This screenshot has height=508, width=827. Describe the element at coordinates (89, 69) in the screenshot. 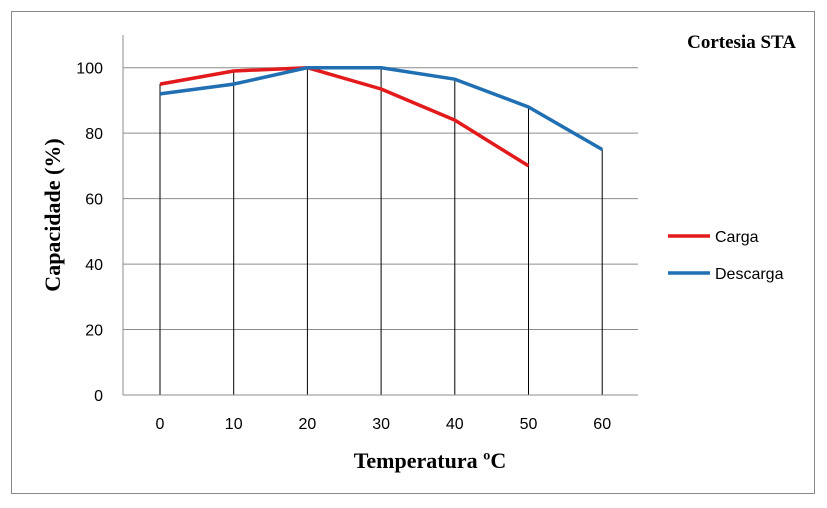

I see `y-tick-label-100: 100` at that location.